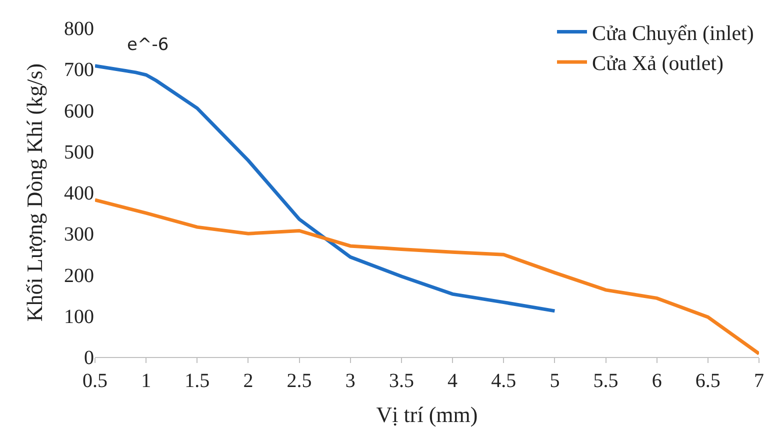 Image resolution: width=776 pixels, height=434 pixels. What do you see at coordinates (555, 381) in the screenshot?
I see `x-tick-label: 5` at bounding box center [555, 381].